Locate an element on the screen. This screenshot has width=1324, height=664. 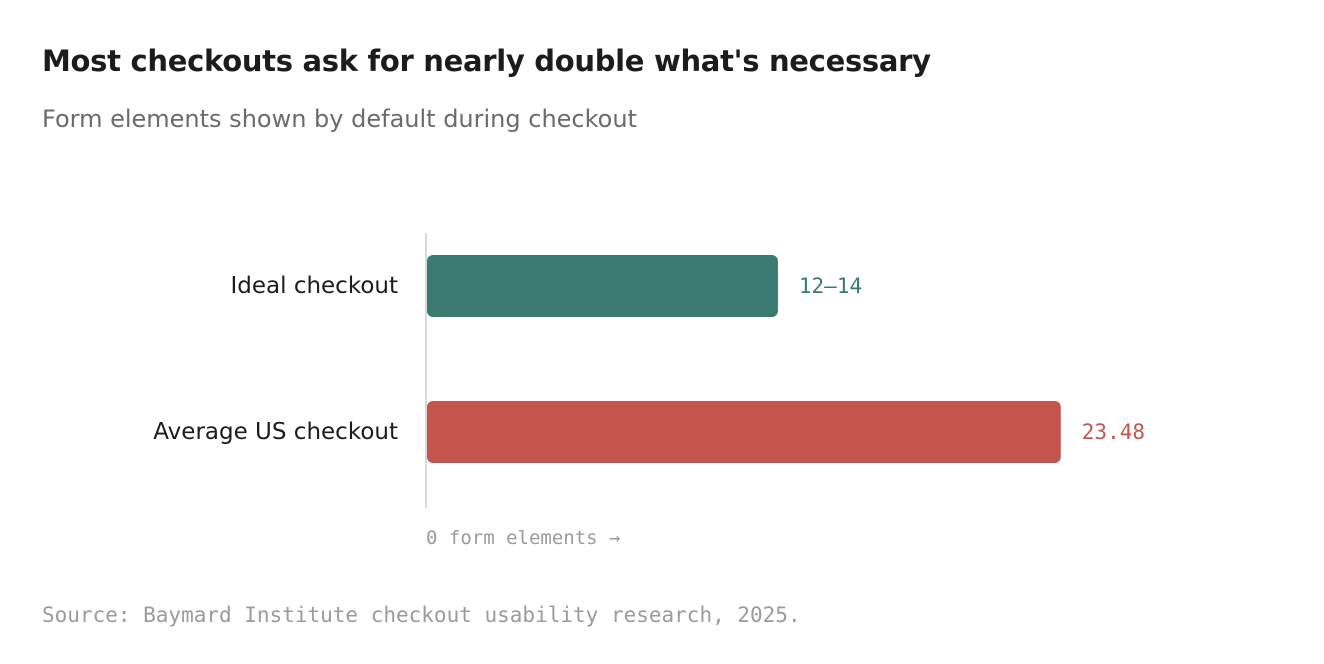
category-label: Average US checkout is located at coordinates (275, 432).